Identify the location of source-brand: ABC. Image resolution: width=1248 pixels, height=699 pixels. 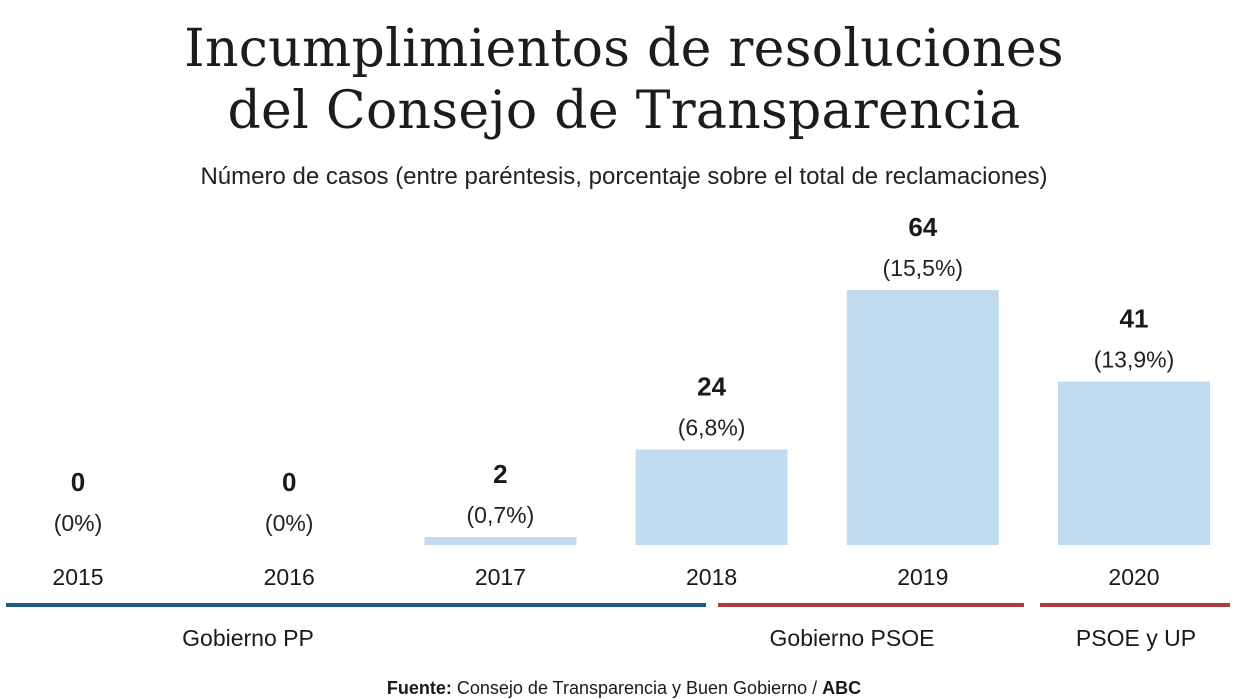
(842, 688).